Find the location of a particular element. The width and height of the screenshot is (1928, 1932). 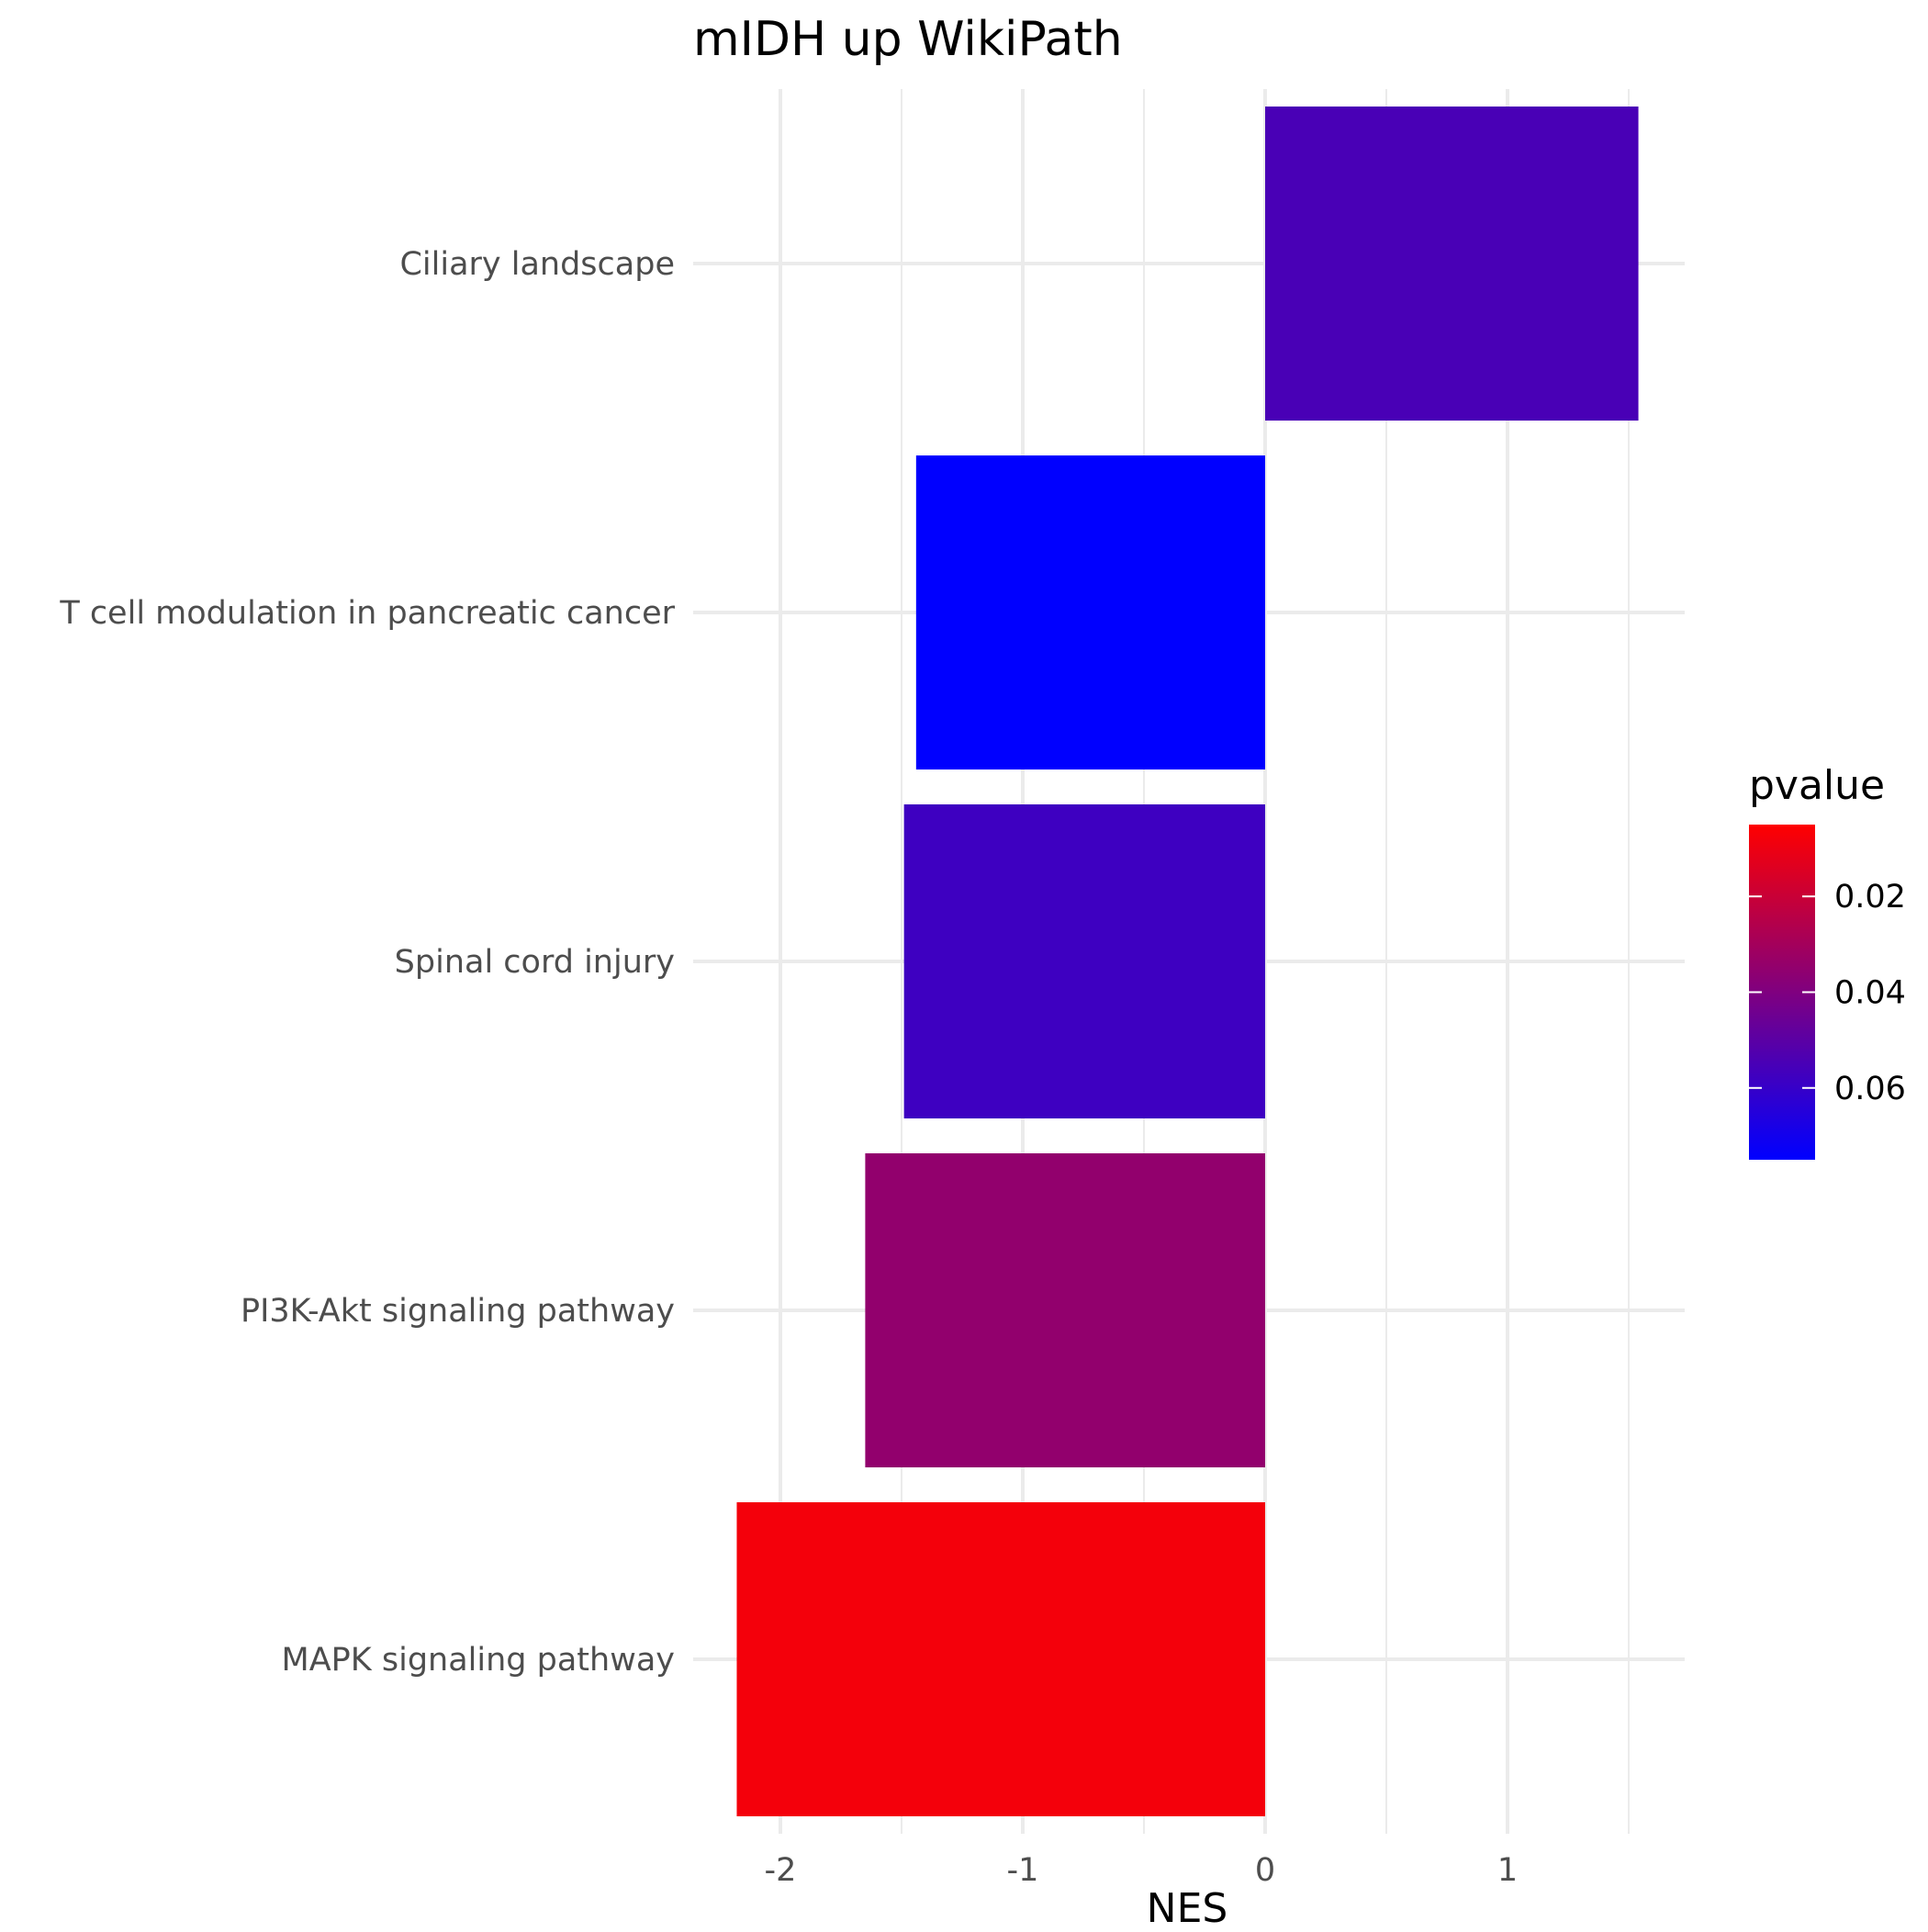

legend-tick-label: 0.04 is located at coordinates (1870, 993).